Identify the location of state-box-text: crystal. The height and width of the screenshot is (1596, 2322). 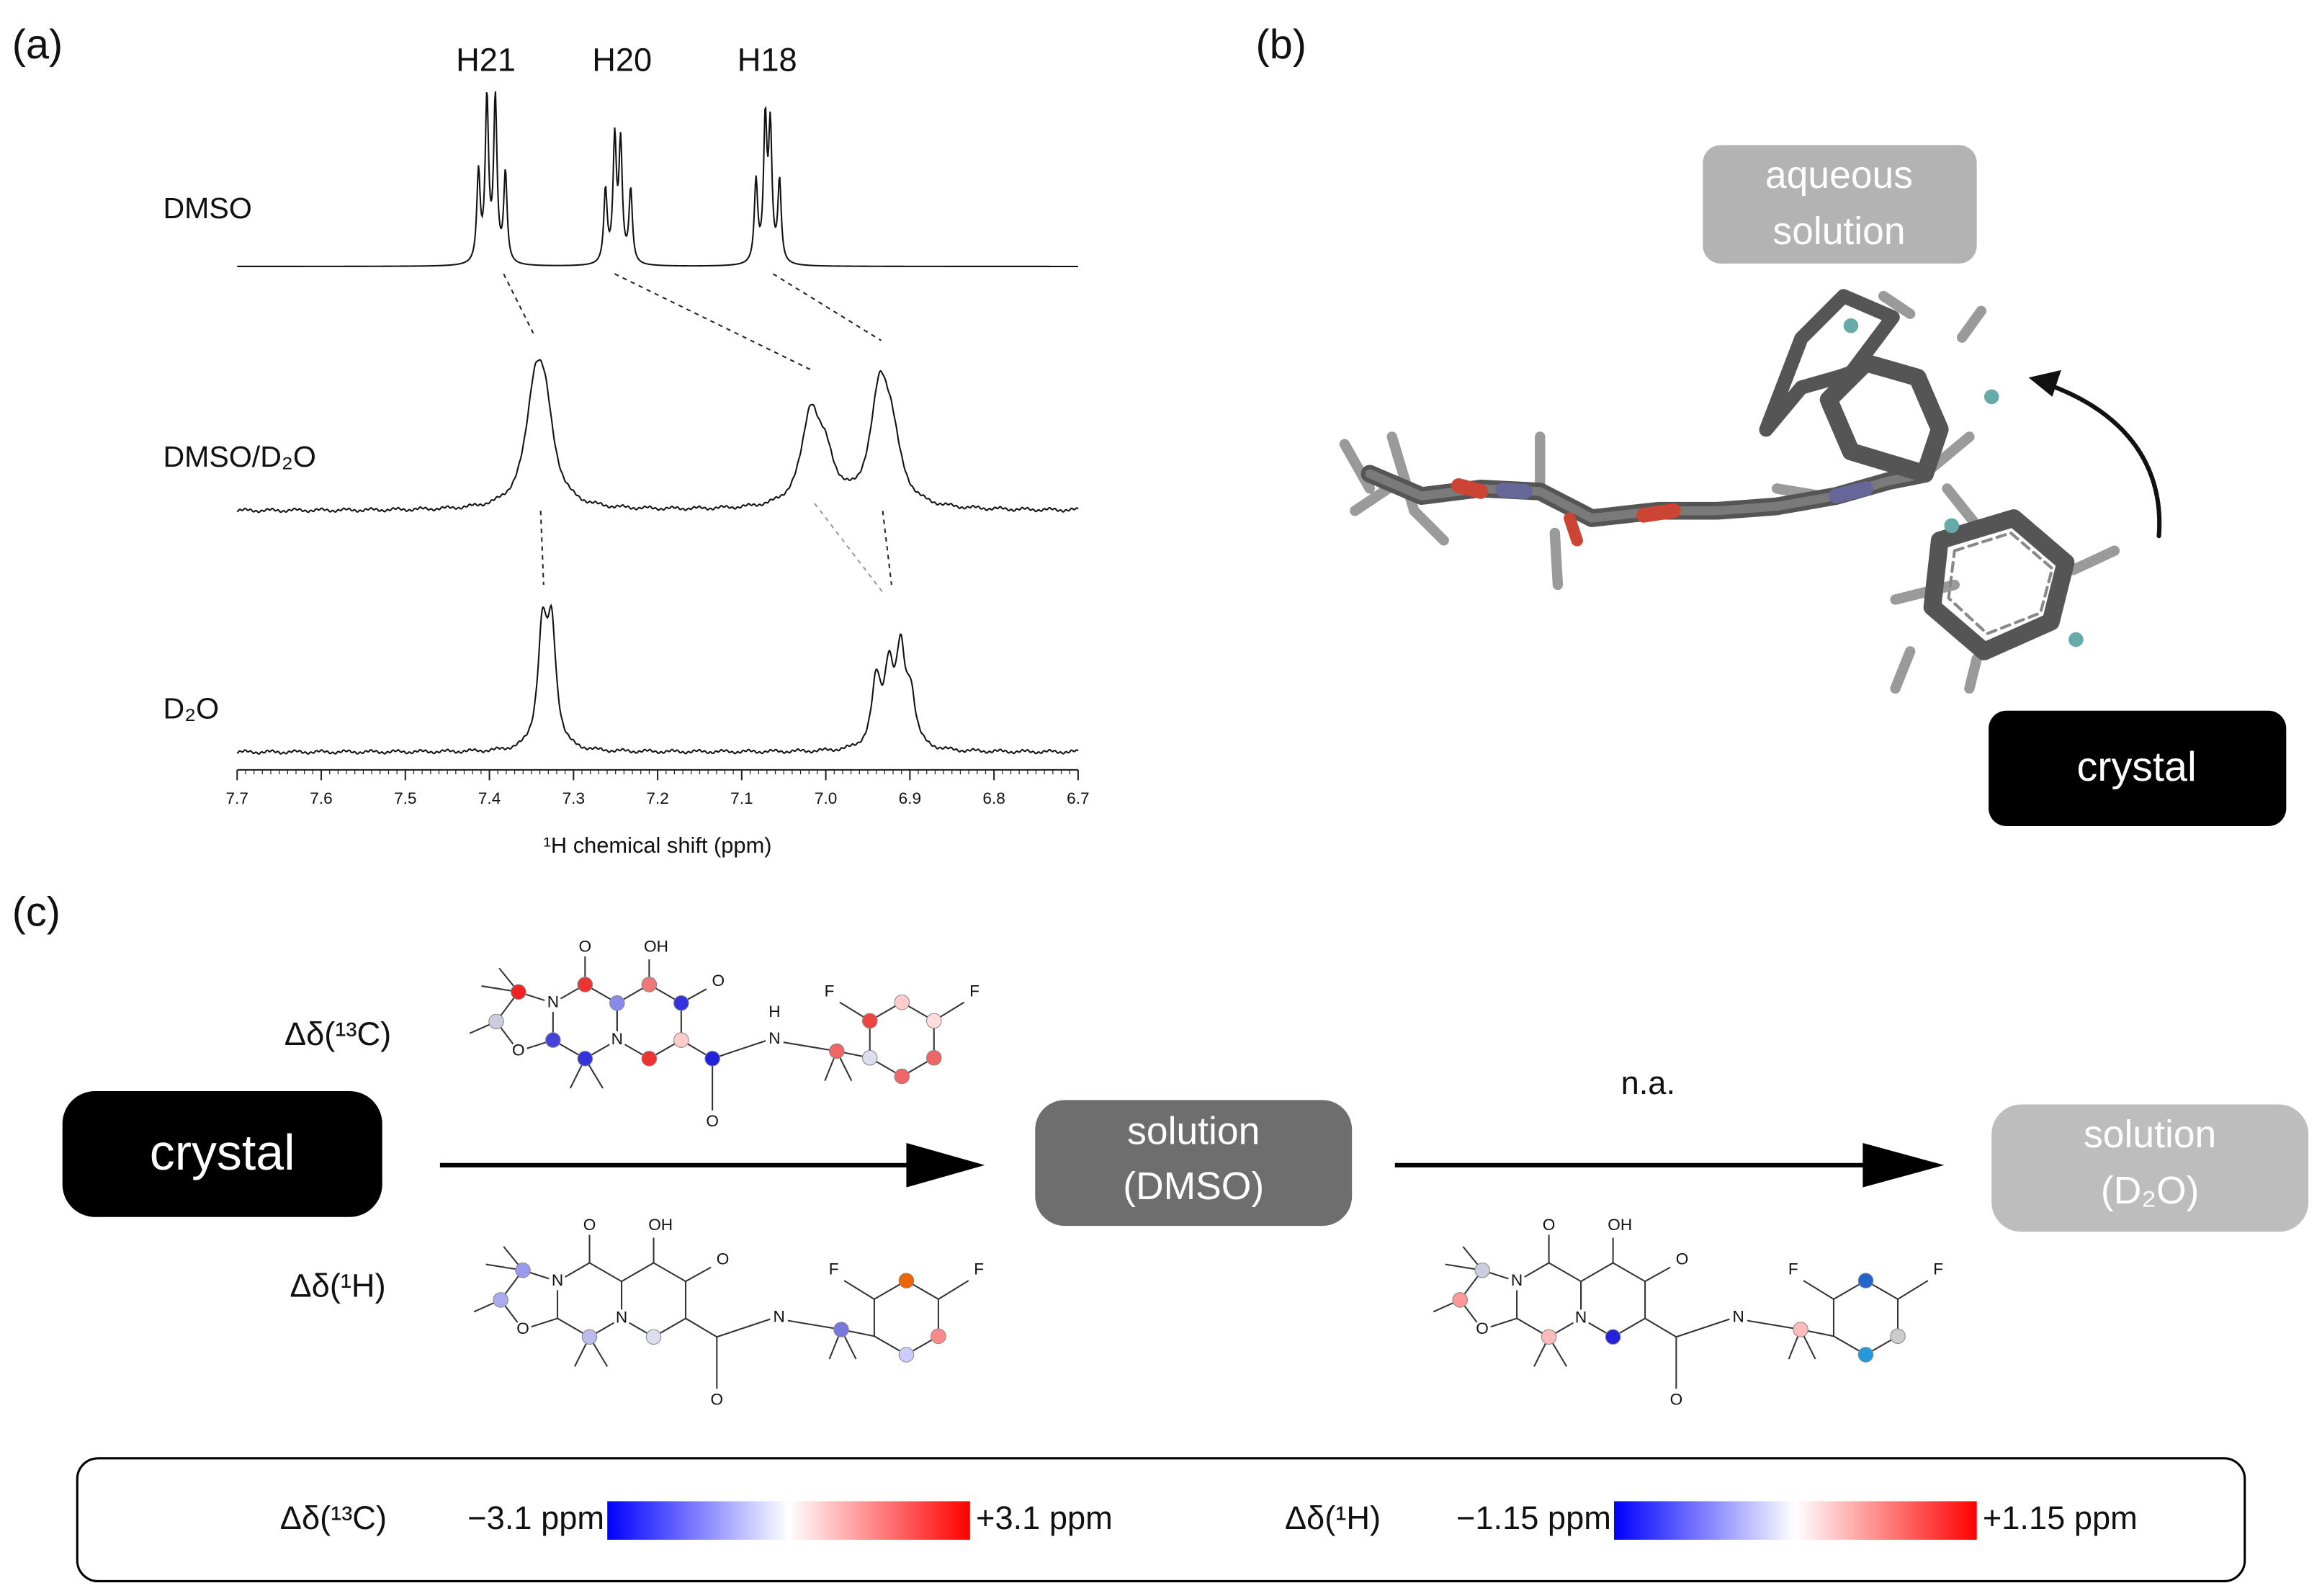
(222, 1152).